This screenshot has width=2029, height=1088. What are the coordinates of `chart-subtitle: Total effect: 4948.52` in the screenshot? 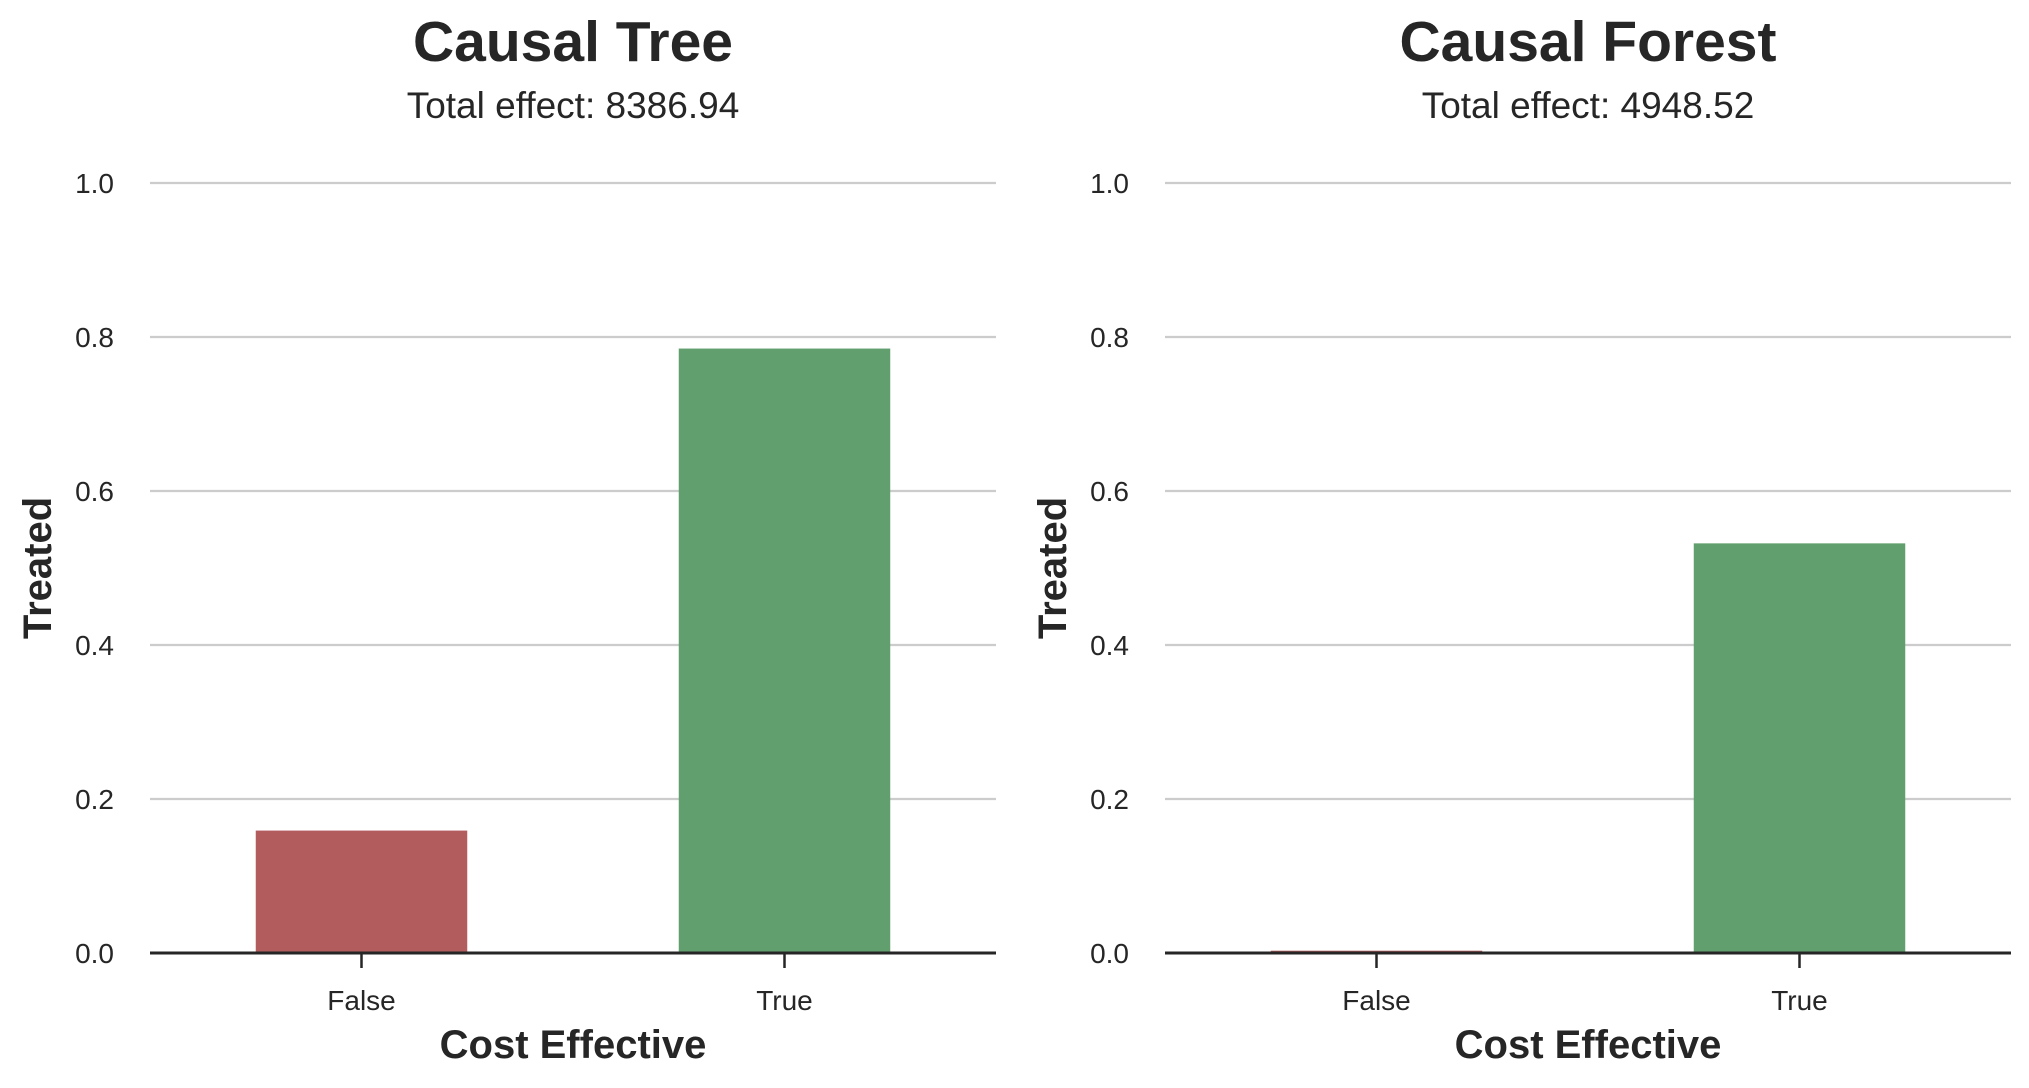 It's located at (1588, 105).